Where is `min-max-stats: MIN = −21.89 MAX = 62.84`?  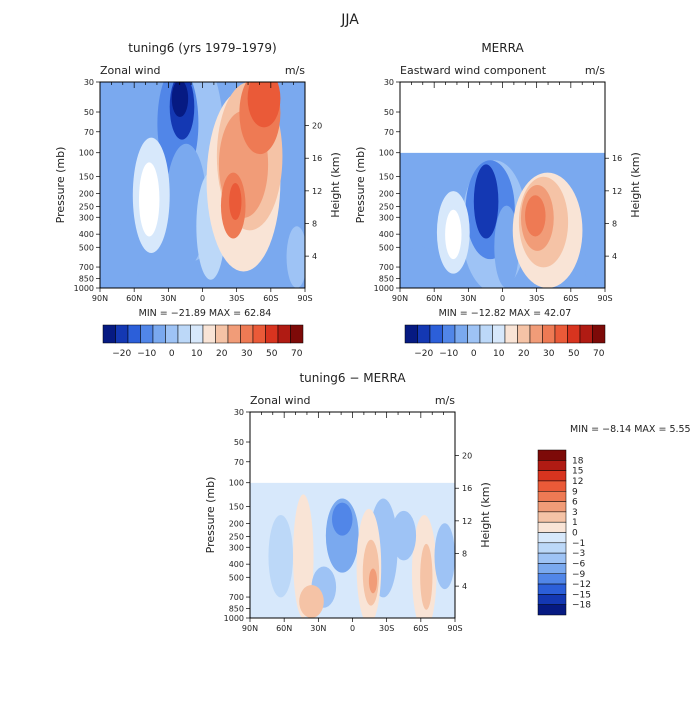
min-max-stats: MIN = −21.89 MAX = 62.84 is located at coordinates (205, 313).